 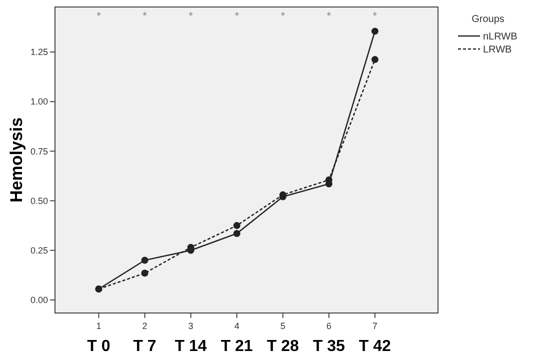 I want to click on text: T 35, so click(x=329, y=346).